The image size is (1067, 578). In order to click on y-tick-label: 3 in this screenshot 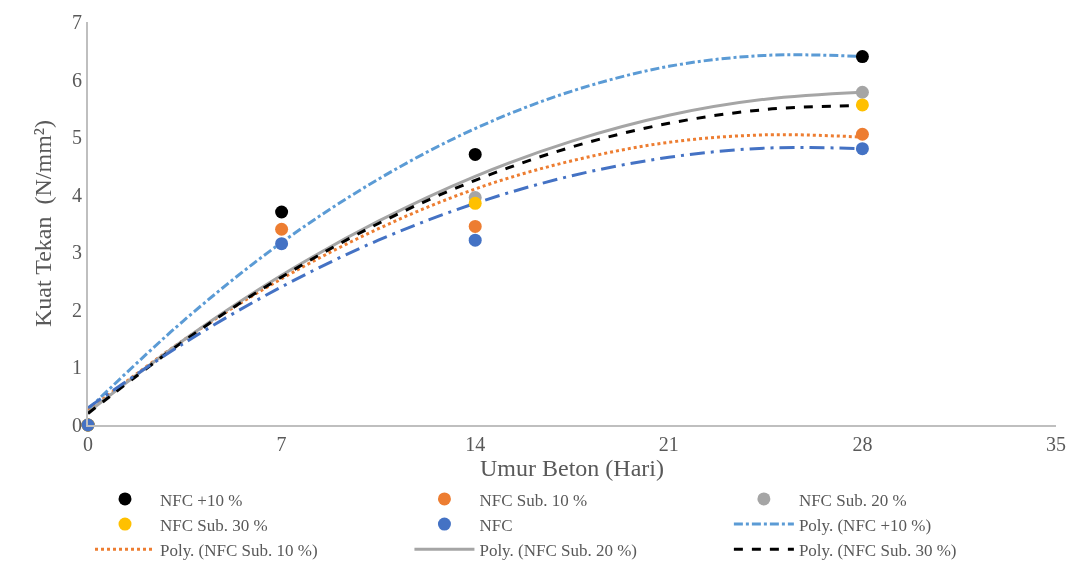, I will do `click(77, 252)`.